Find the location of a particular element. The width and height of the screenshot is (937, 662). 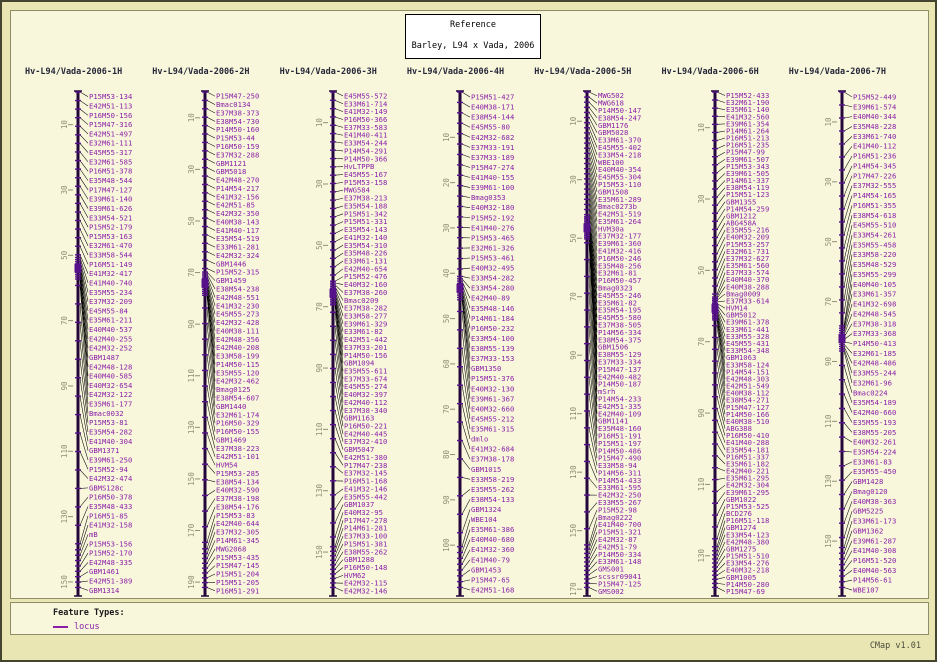

marker-label: P15M51-342 is located at coordinates (365, 213).